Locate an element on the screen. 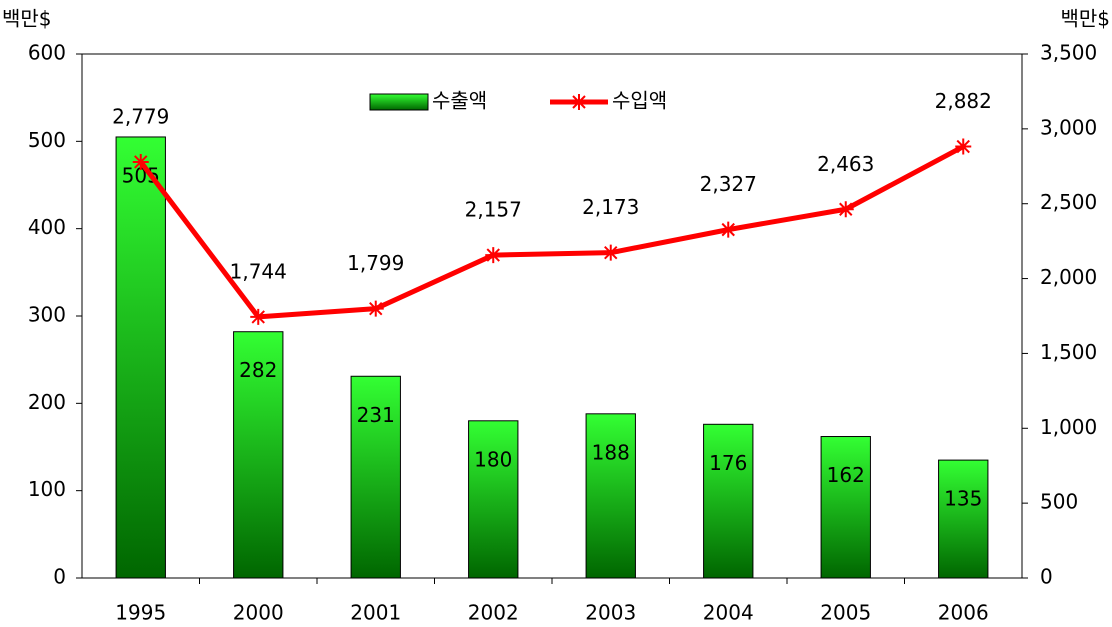  line-value-label: 2,327 is located at coordinates (728, 184).